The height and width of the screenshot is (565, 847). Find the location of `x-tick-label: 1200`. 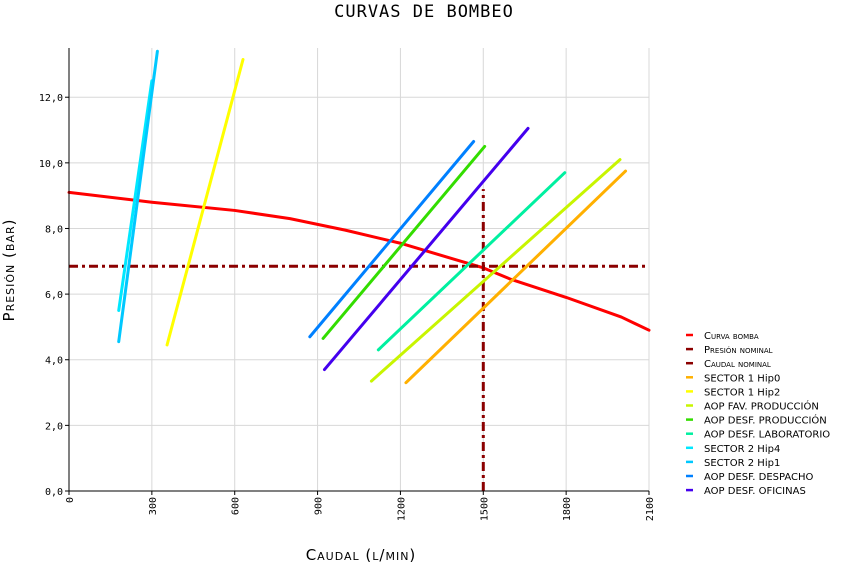

x-tick-label: 1200 is located at coordinates (401, 509).